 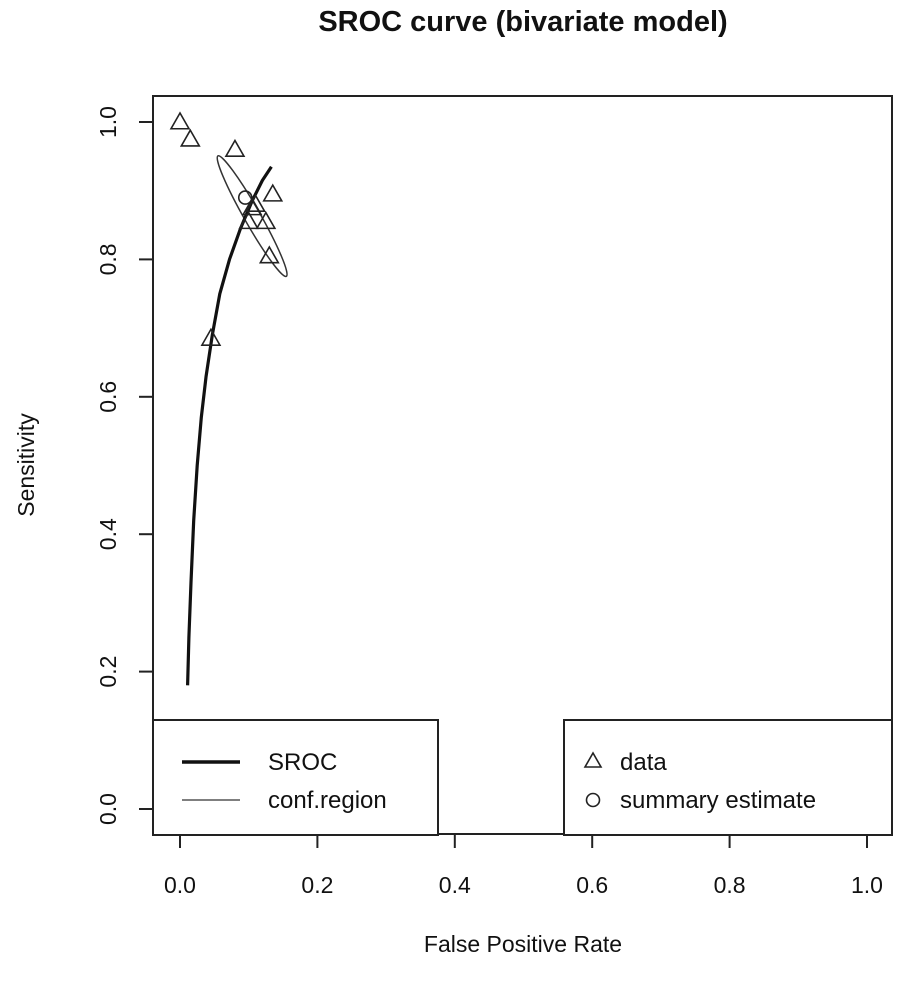 I want to click on x-tick-label: 1.0, so click(x=867, y=885).